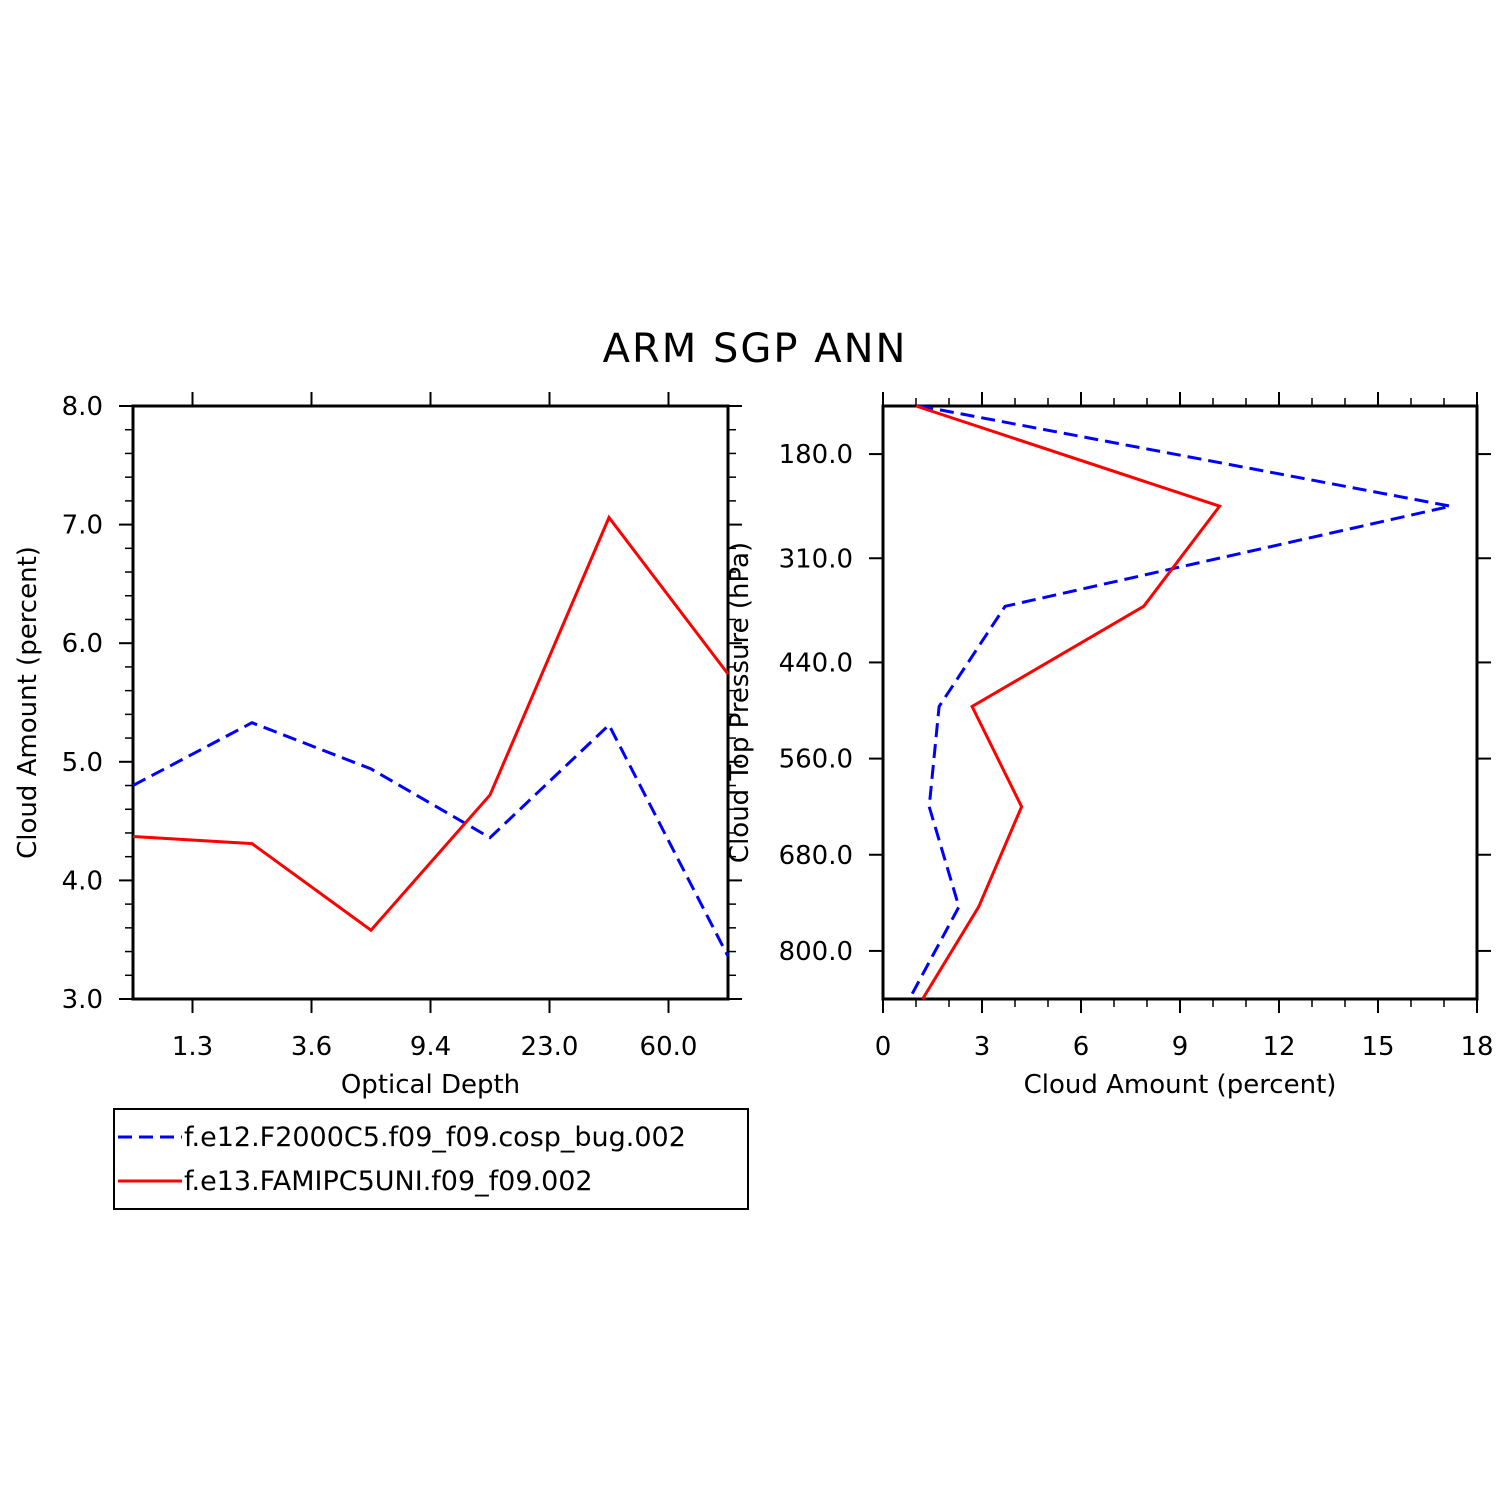  Describe the element at coordinates (816, 760) in the screenshot. I see `right-y-tick-label: 560.0` at that location.